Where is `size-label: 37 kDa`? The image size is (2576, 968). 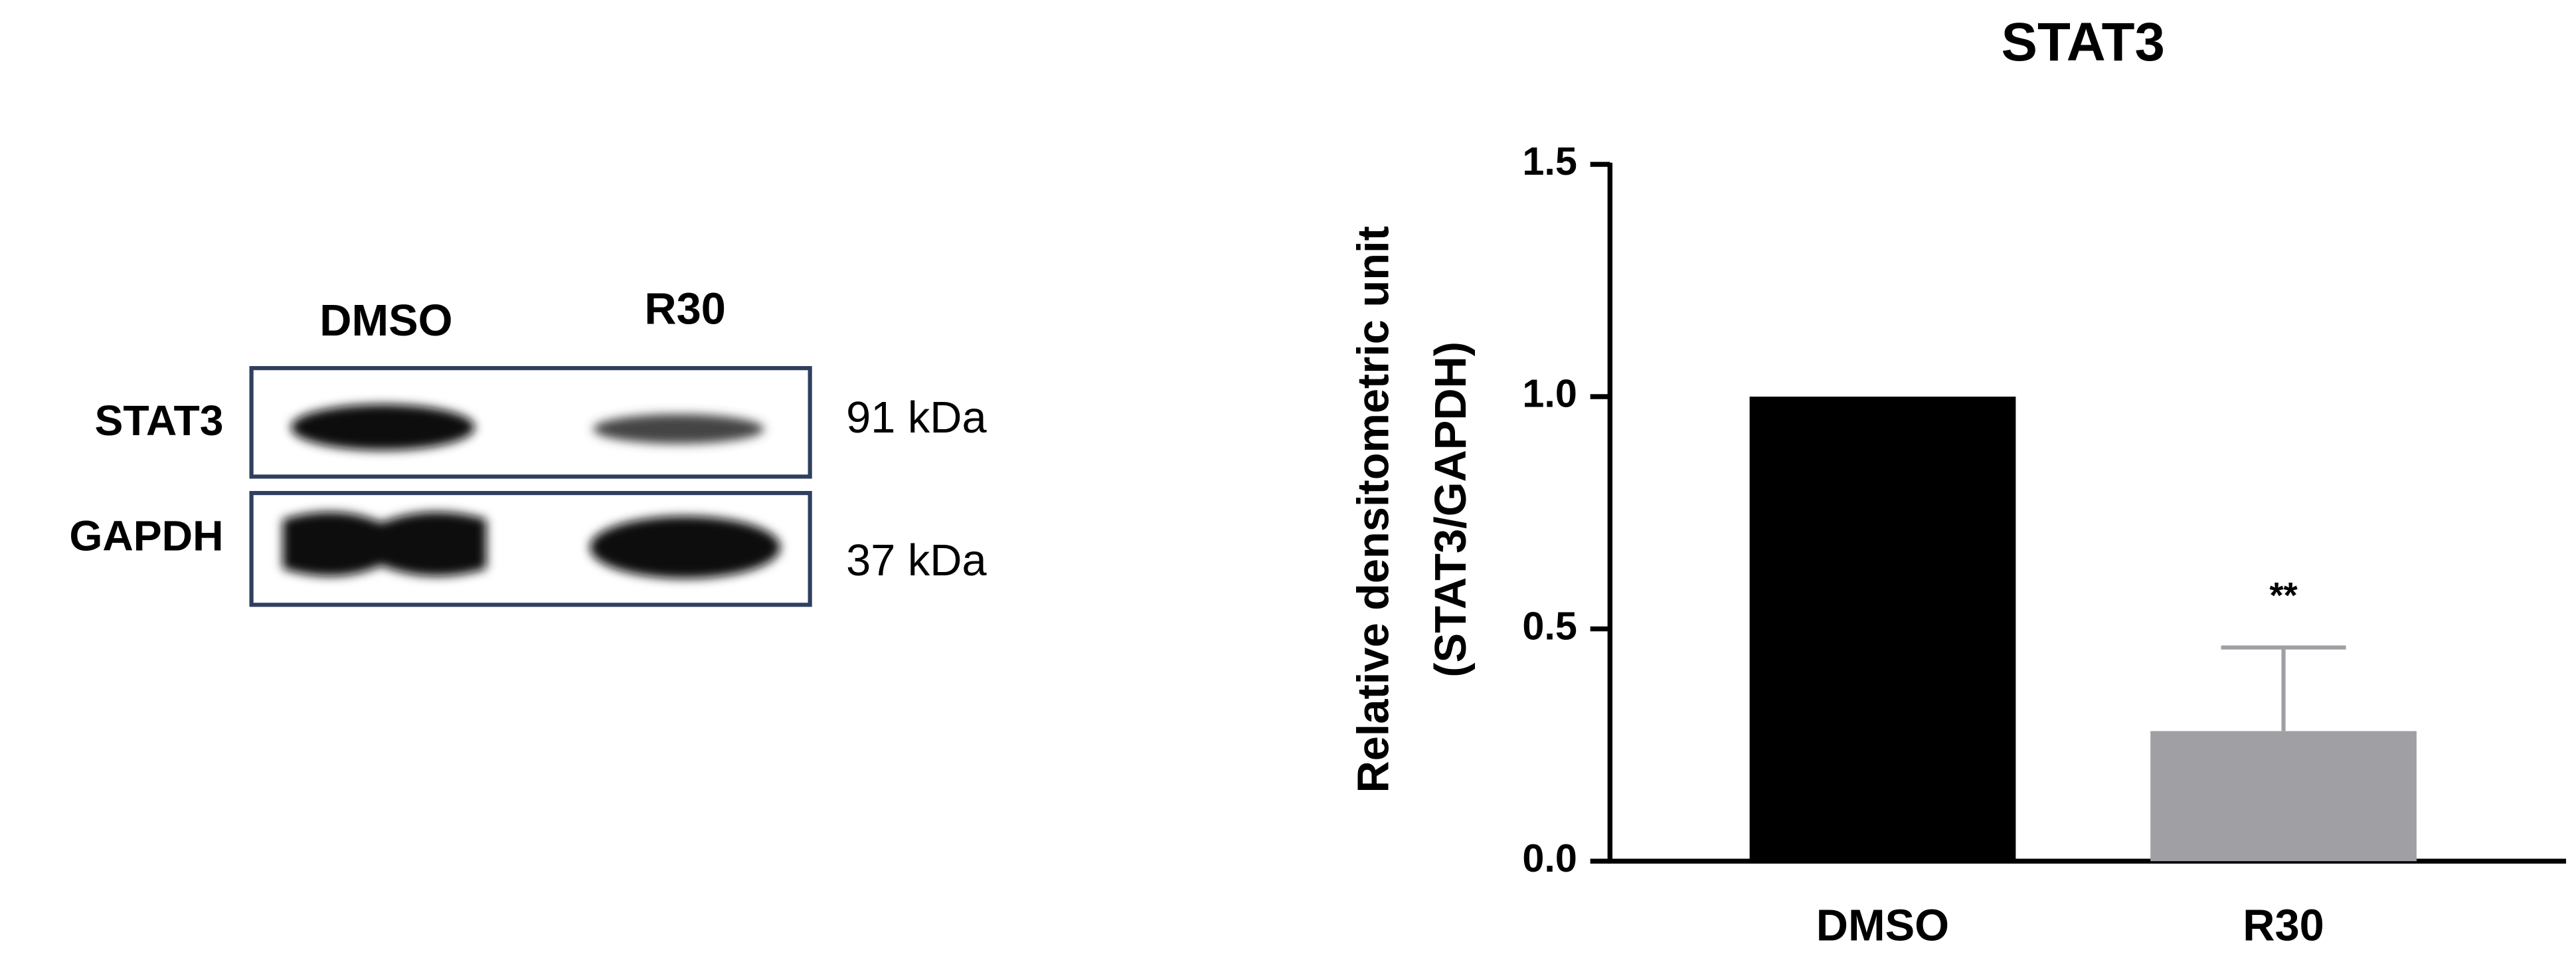 size-label: 37 kDa is located at coordinates (916, 560).